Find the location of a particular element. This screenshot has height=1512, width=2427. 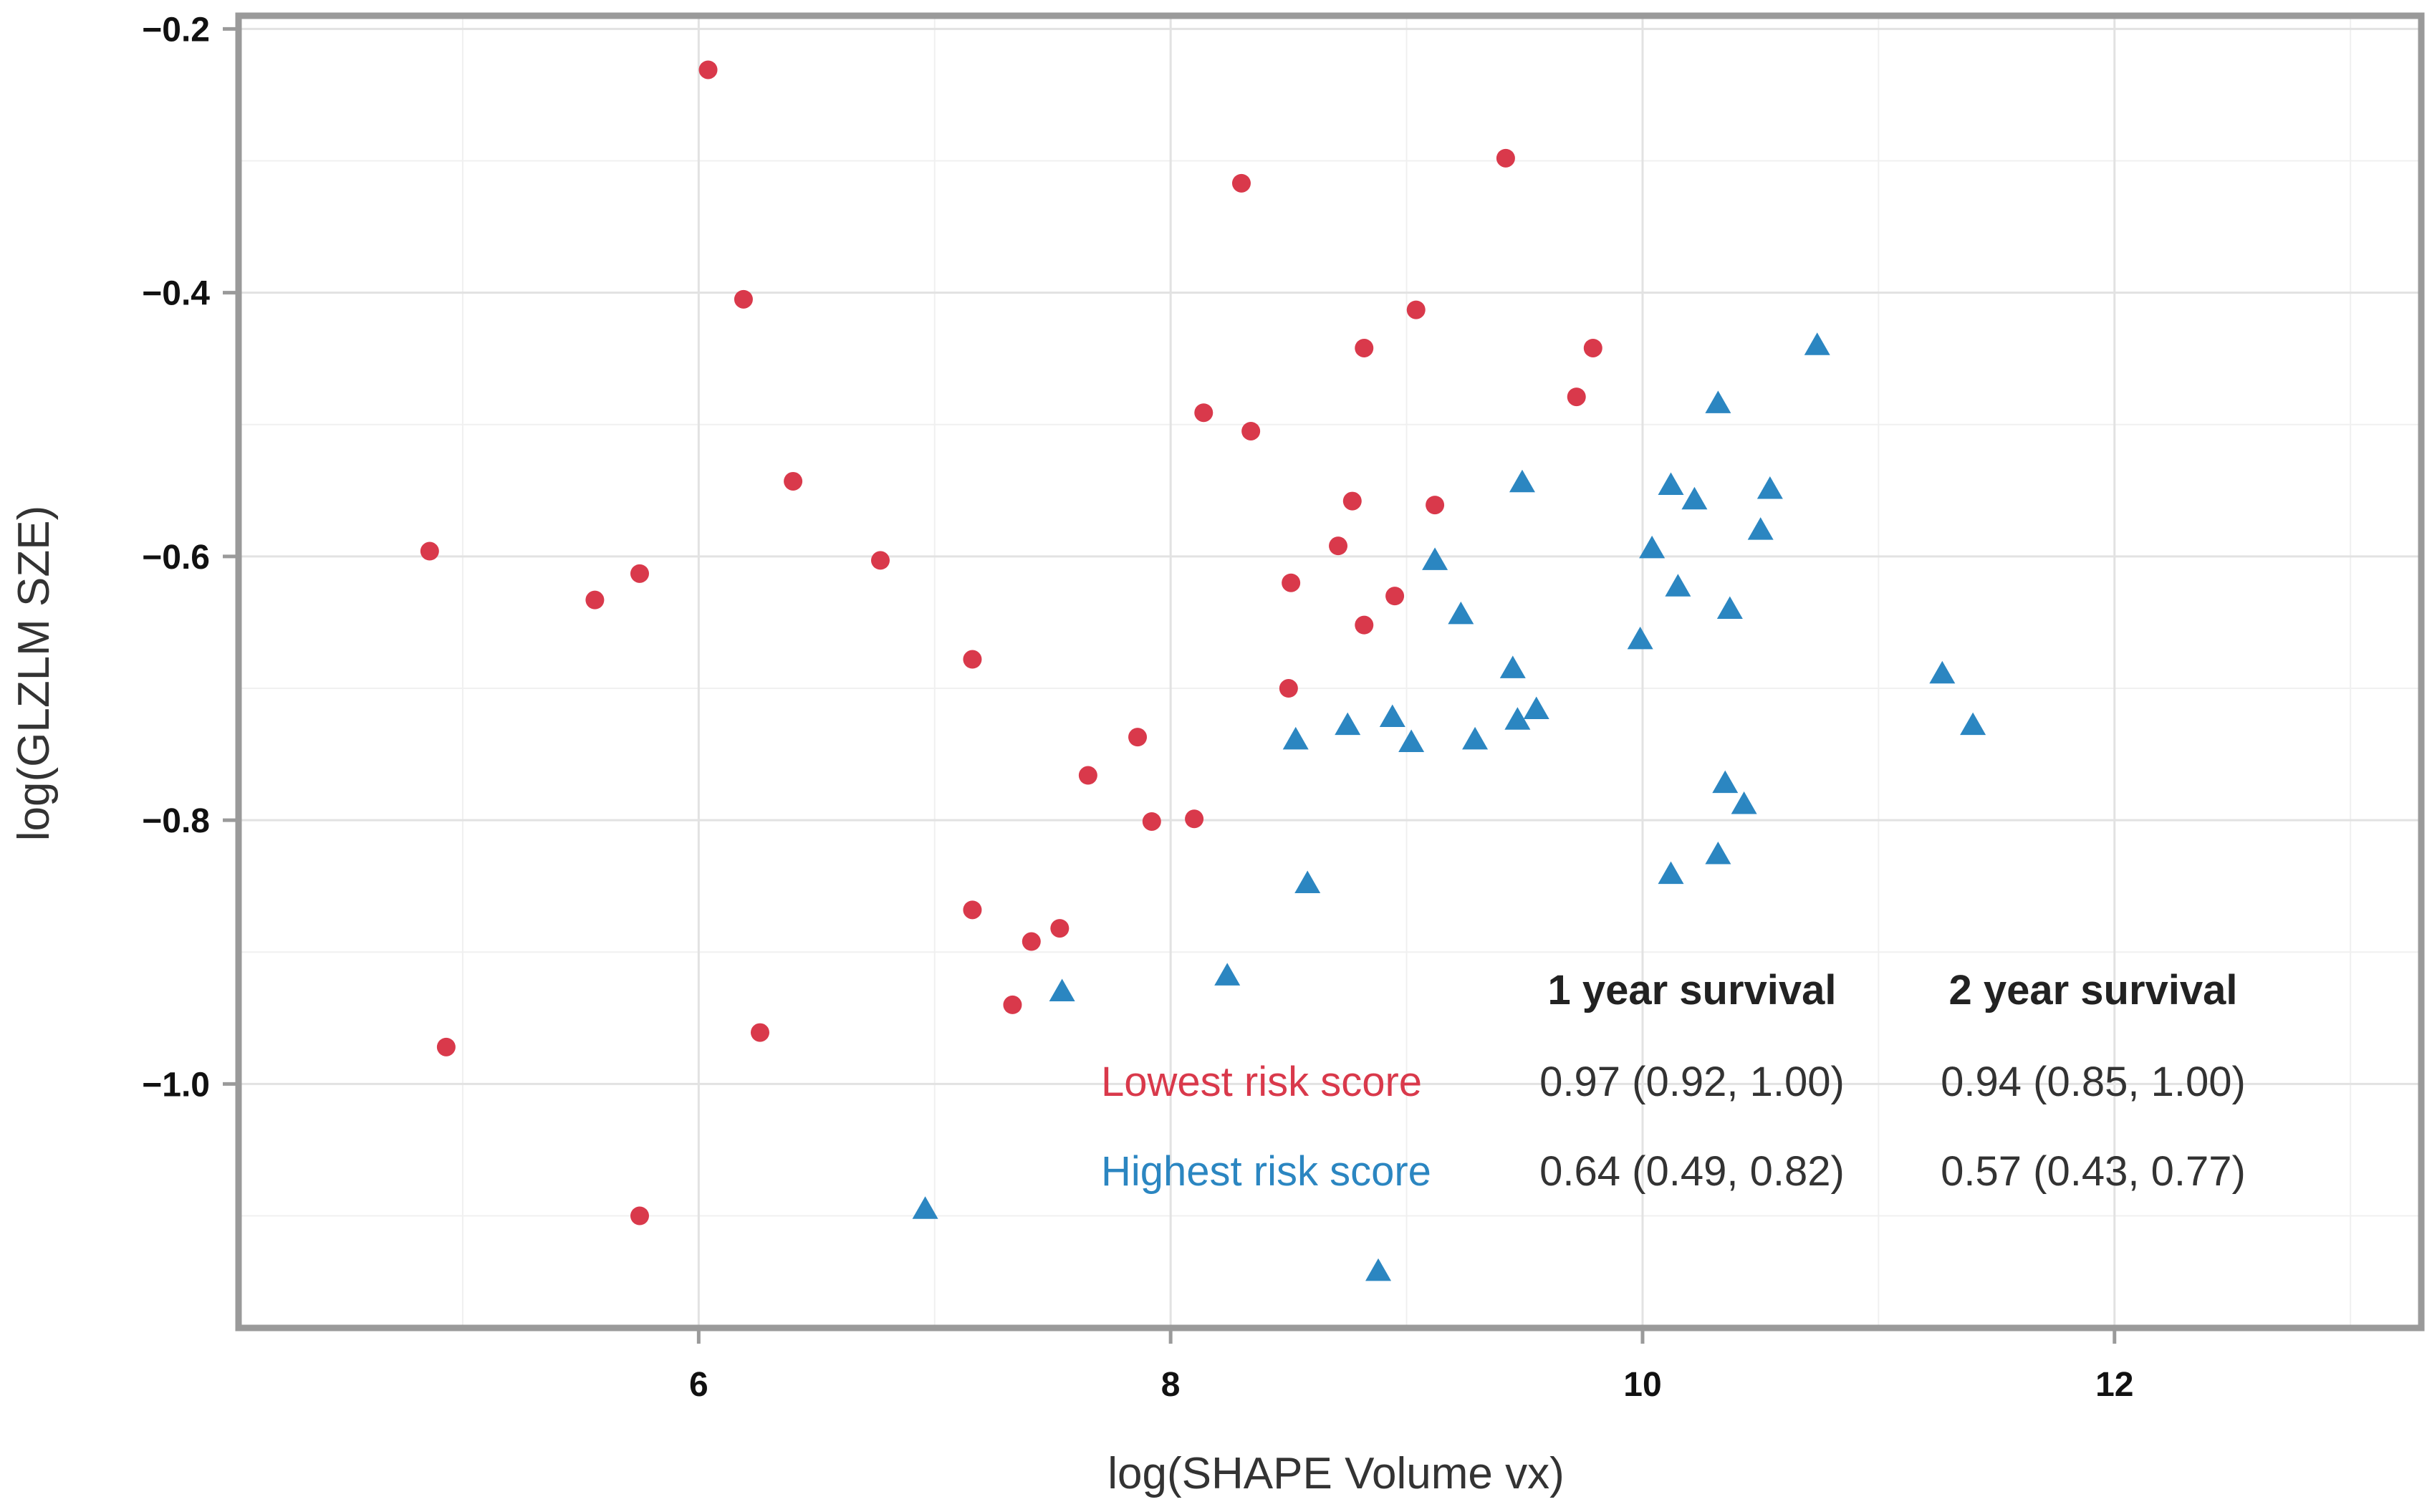

y-tick-label: −0.2 is located at coordinates (176, 30).